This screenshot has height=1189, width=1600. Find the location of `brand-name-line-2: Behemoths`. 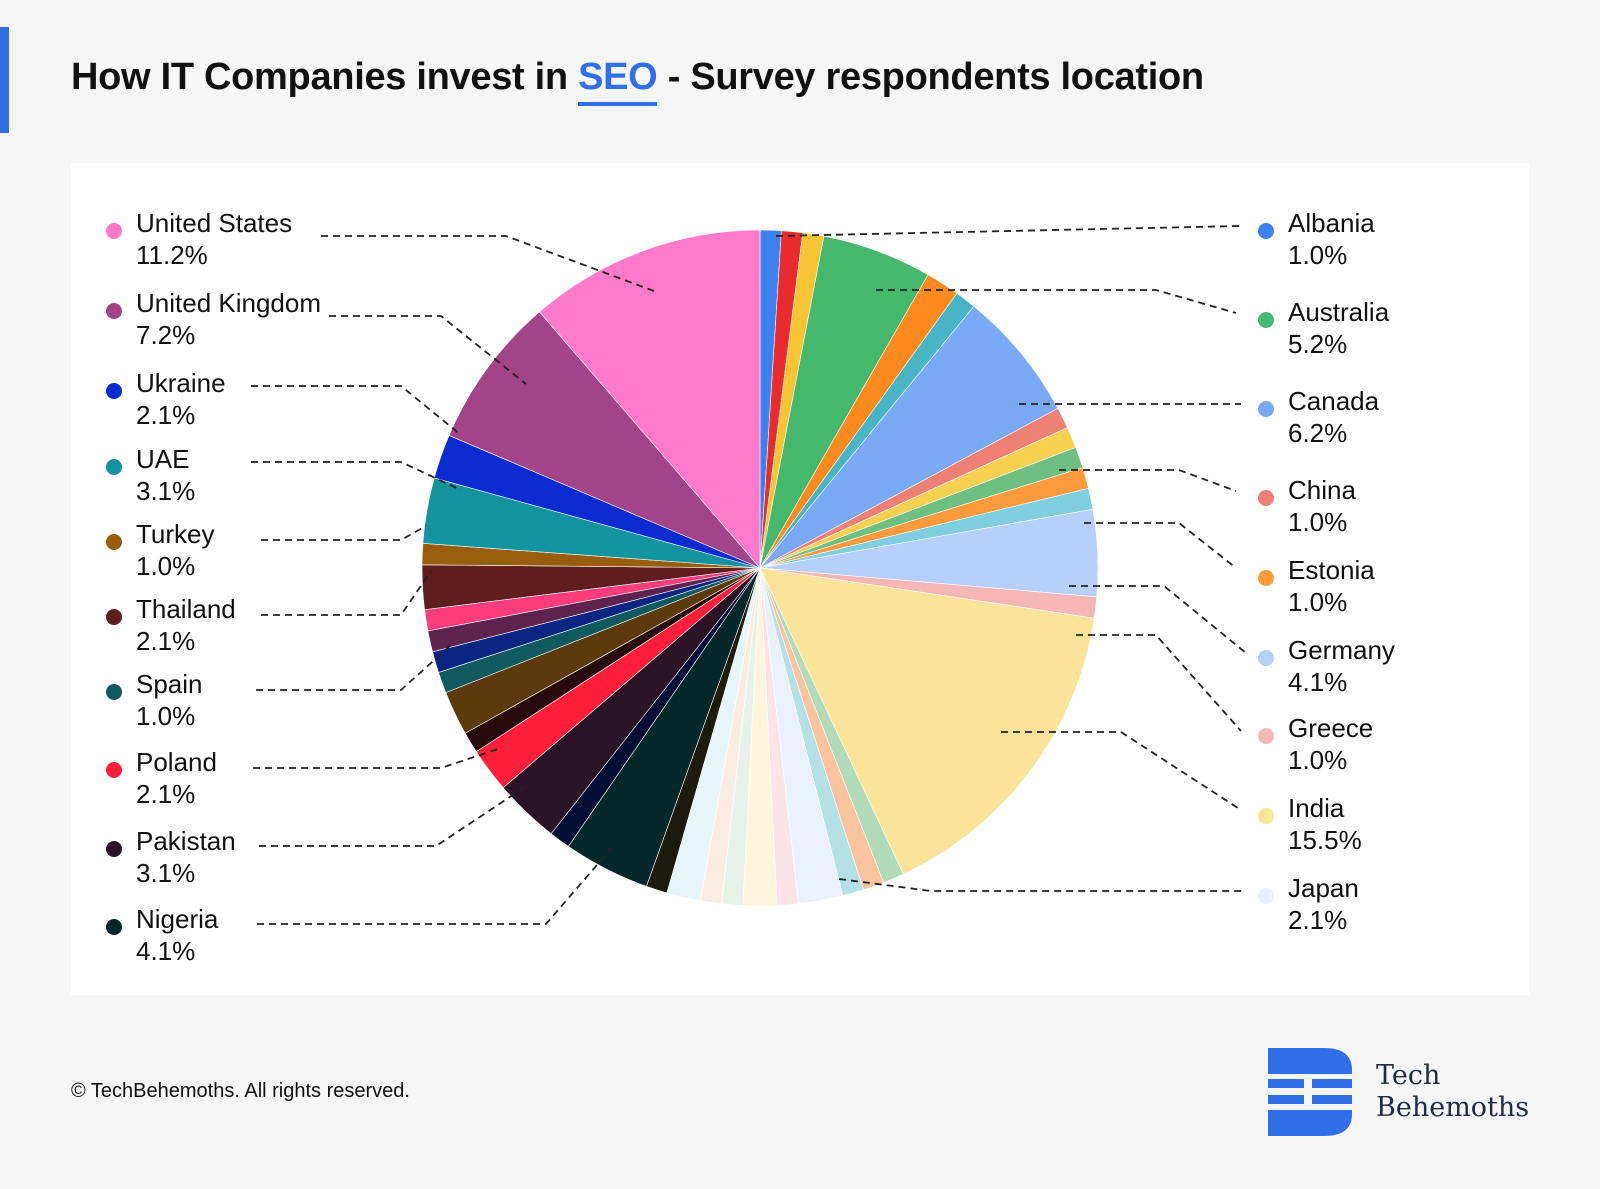

brand-name-line-2: Behemoths is located at coordinates (1453, 1107).